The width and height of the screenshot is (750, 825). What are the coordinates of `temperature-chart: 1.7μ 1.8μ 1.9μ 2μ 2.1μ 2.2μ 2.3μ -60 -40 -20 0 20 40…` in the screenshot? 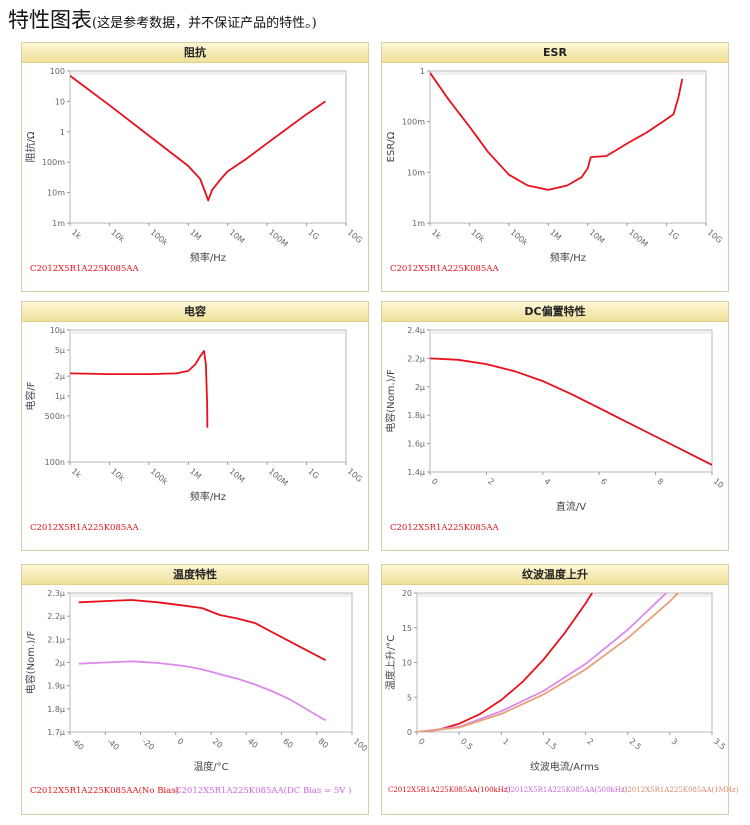 It's located at (196, 681).